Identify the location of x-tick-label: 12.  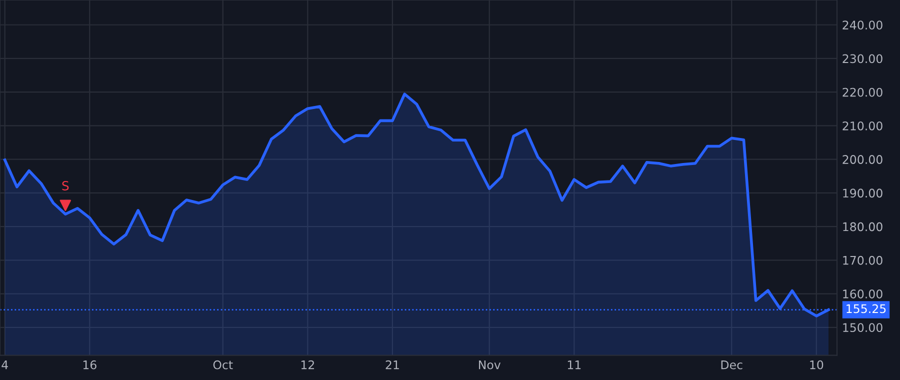
(307, 365).